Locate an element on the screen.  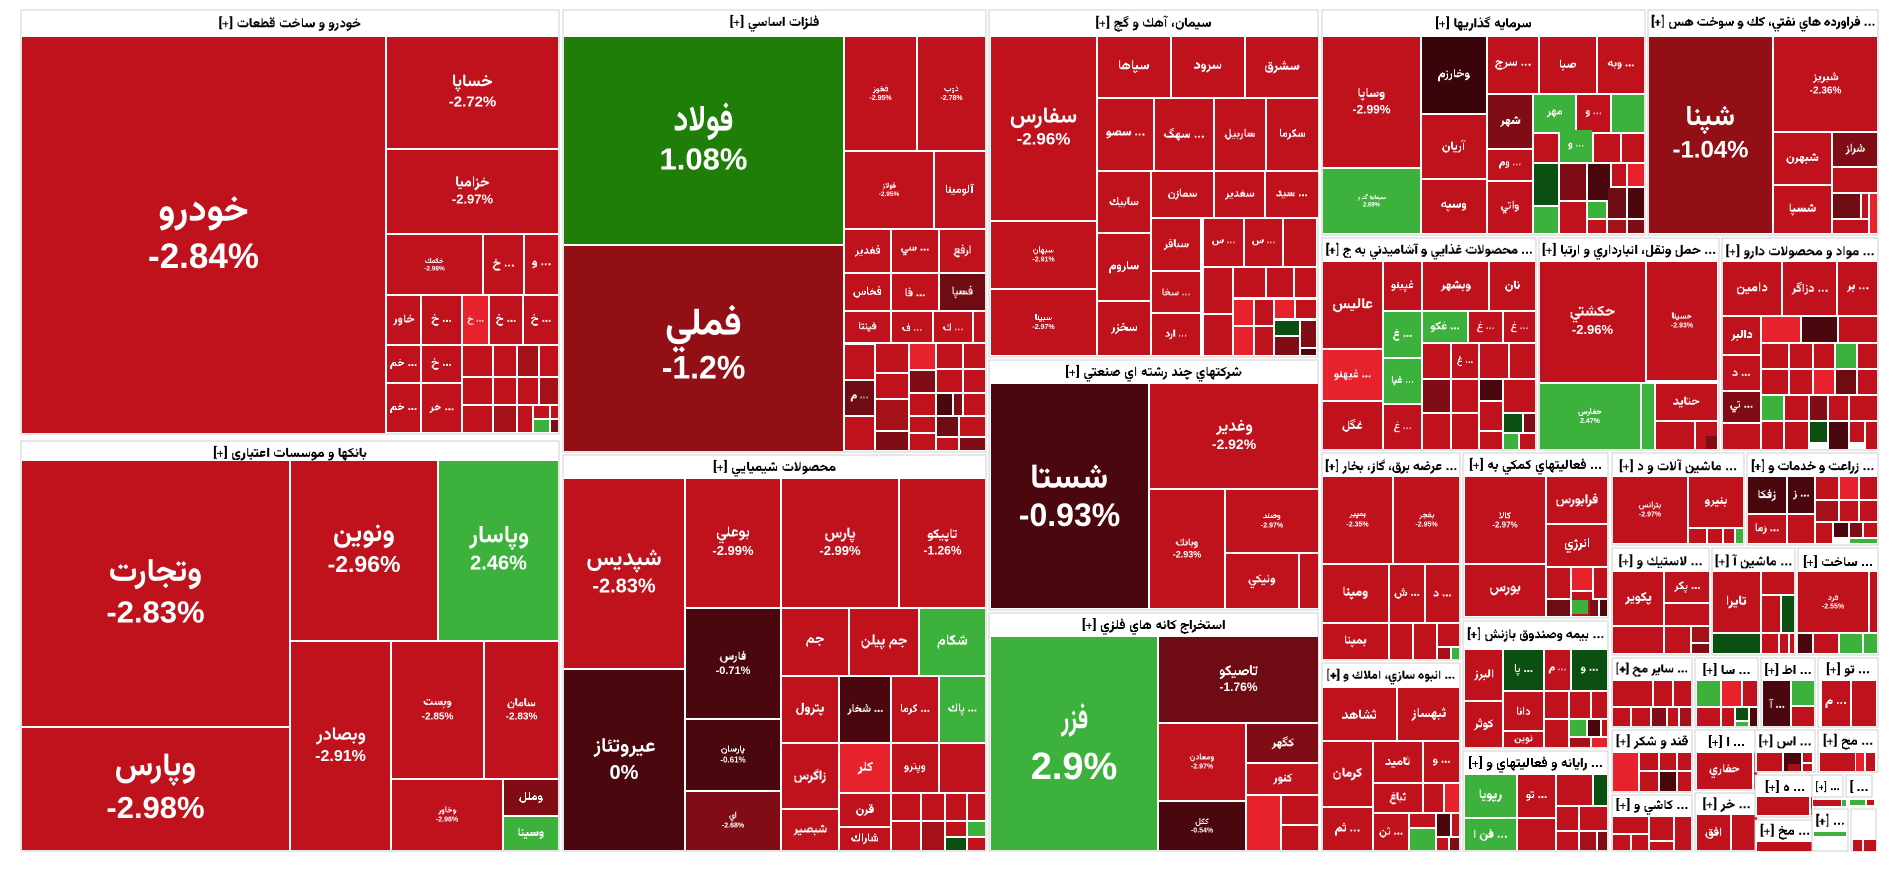
svg-text: -2.85% is located at coordinates (438, 716).